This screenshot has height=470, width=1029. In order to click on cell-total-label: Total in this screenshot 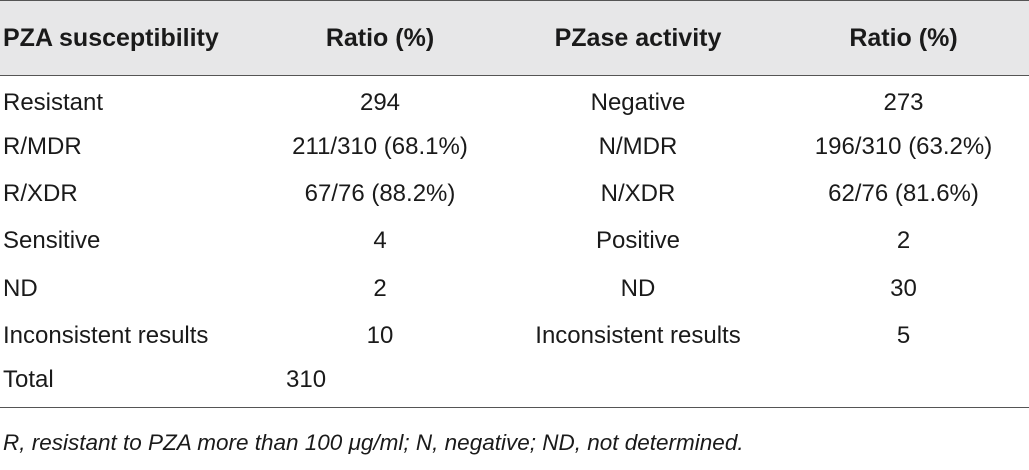, I will do `click(28, 380)`.